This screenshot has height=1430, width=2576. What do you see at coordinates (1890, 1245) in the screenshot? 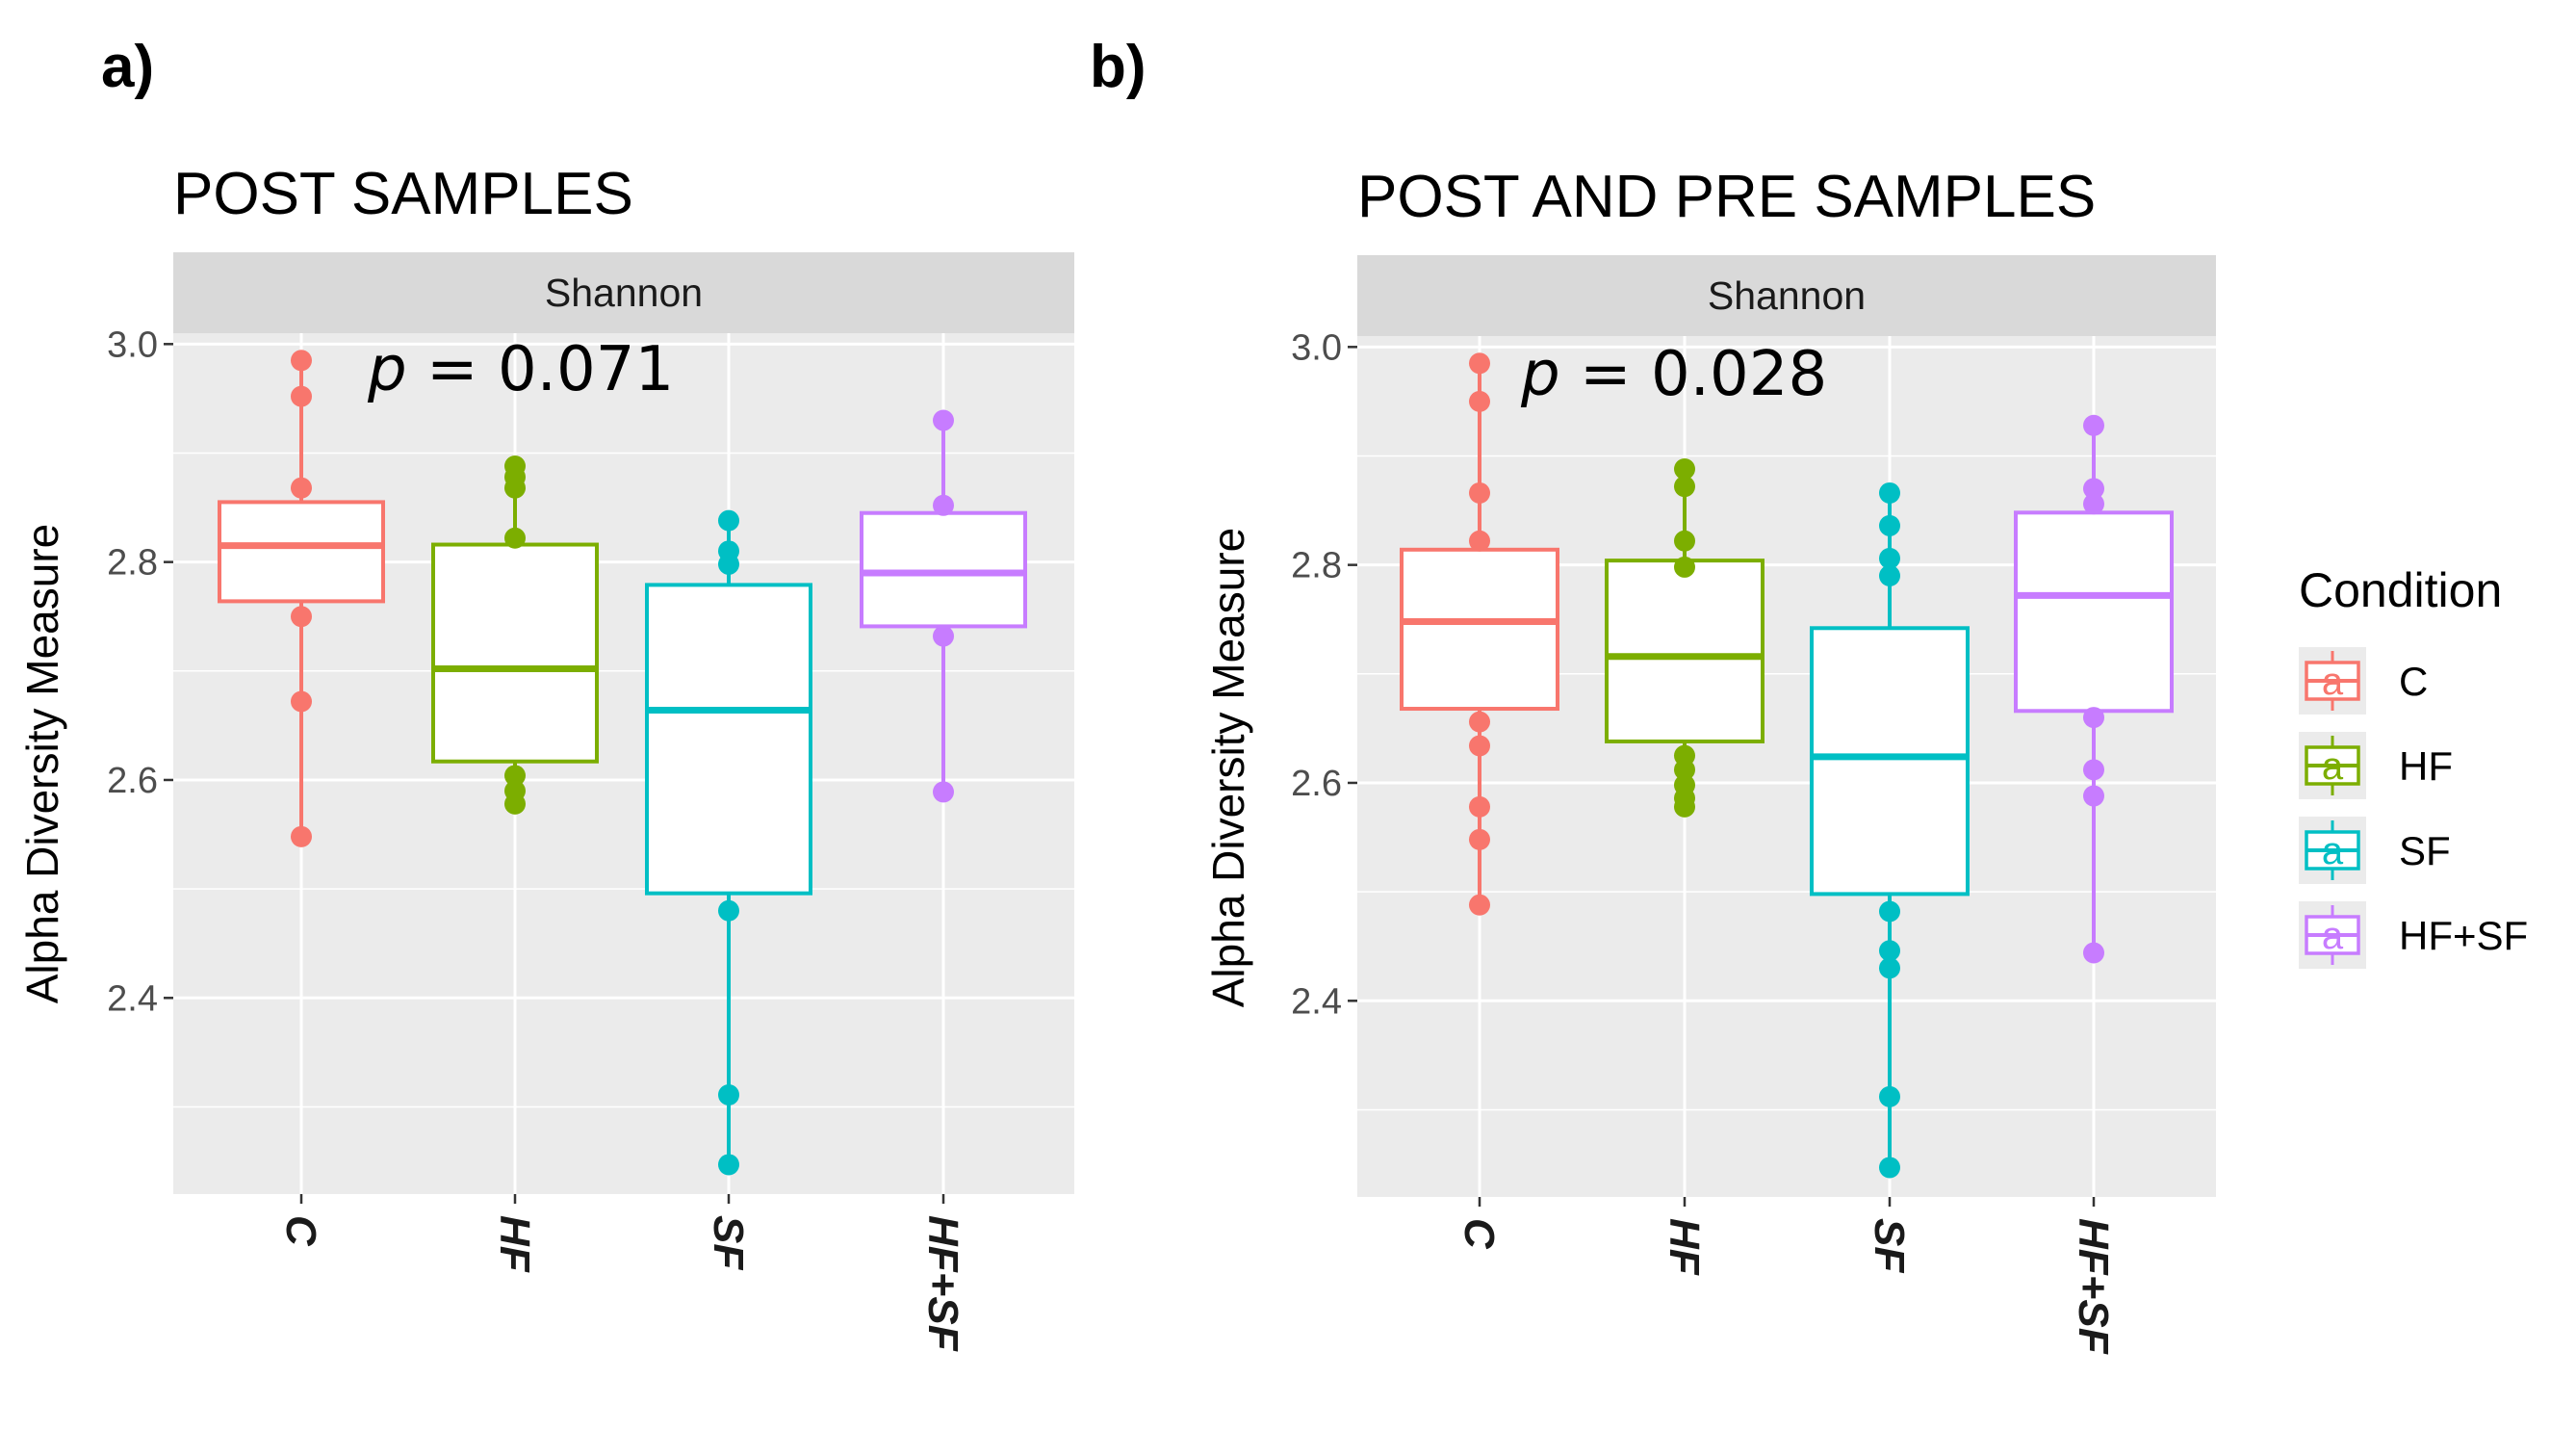
I see `x-tick-label-b: SF` at bounding box center [1890, 1245].